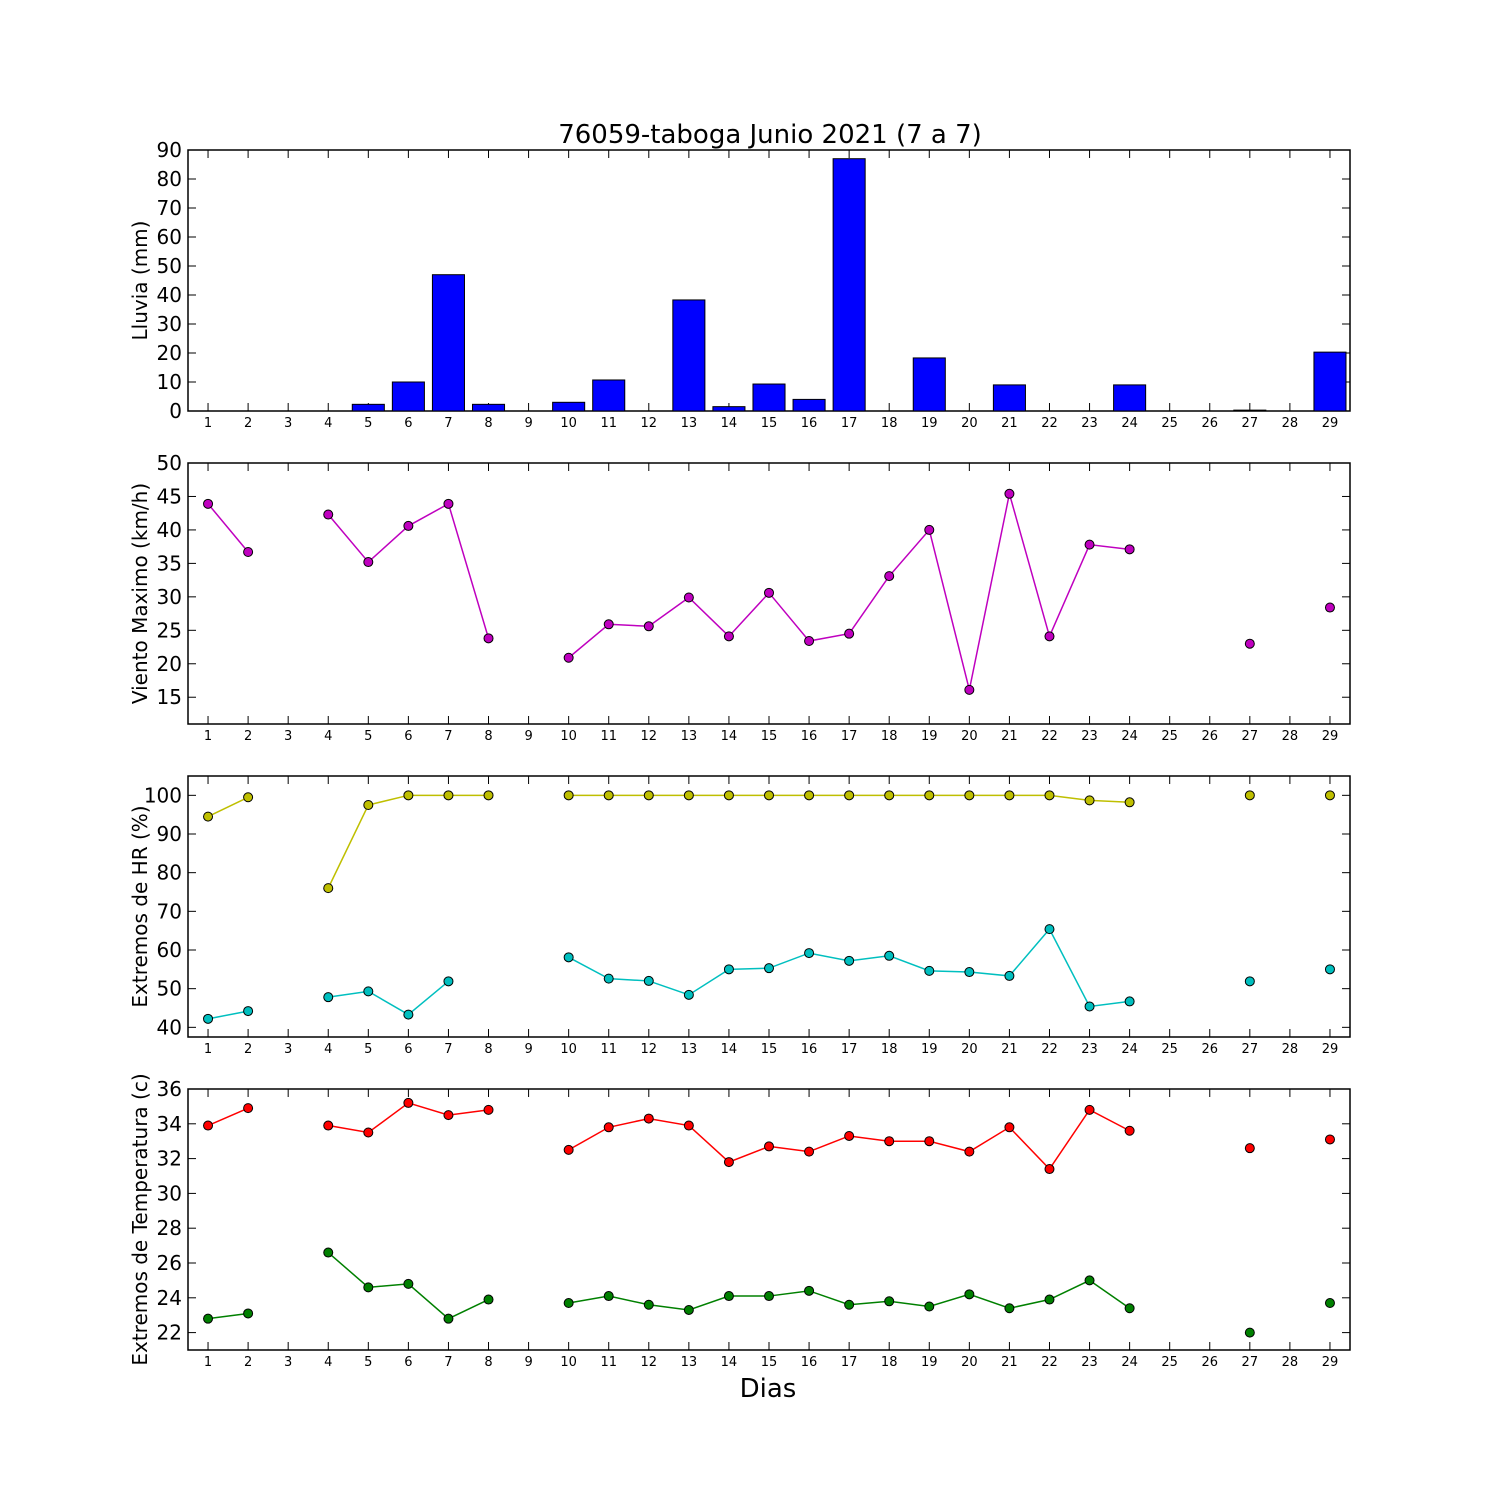  Describe the element at coordinates (528, 423) in the screenshot. I see `x-tick-label: 9` at that location.